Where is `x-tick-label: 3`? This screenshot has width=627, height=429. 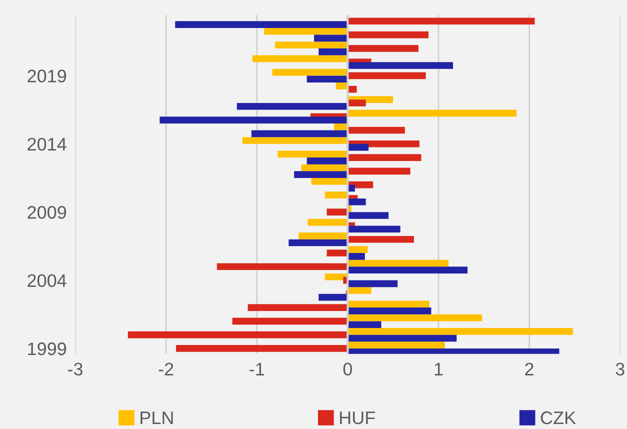
x-tick-label: 3 is located at coordinates (620, 369).